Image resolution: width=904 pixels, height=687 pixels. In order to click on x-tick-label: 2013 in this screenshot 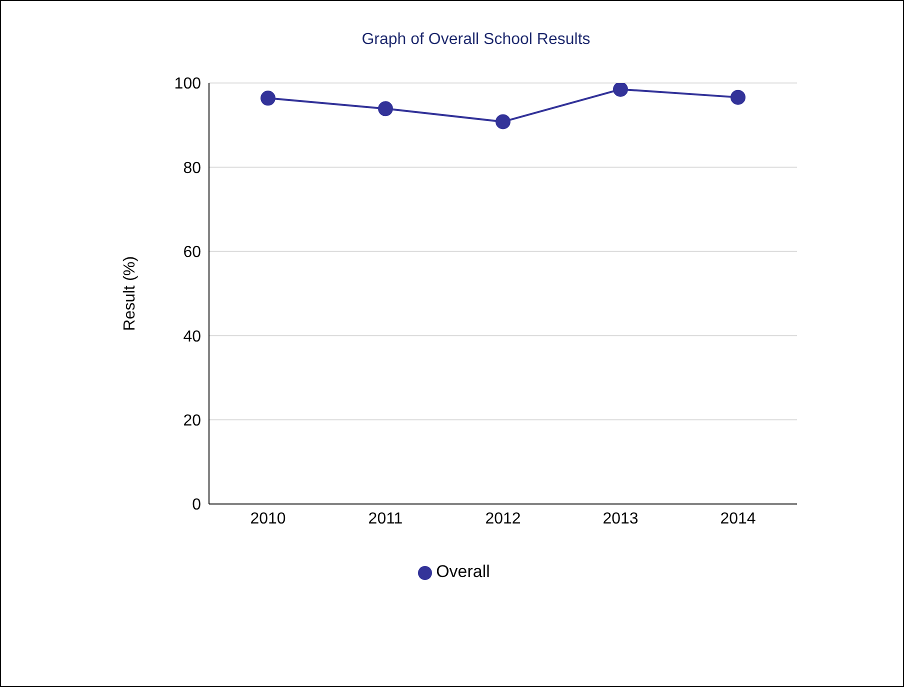, I will do `click(620, 519)`.